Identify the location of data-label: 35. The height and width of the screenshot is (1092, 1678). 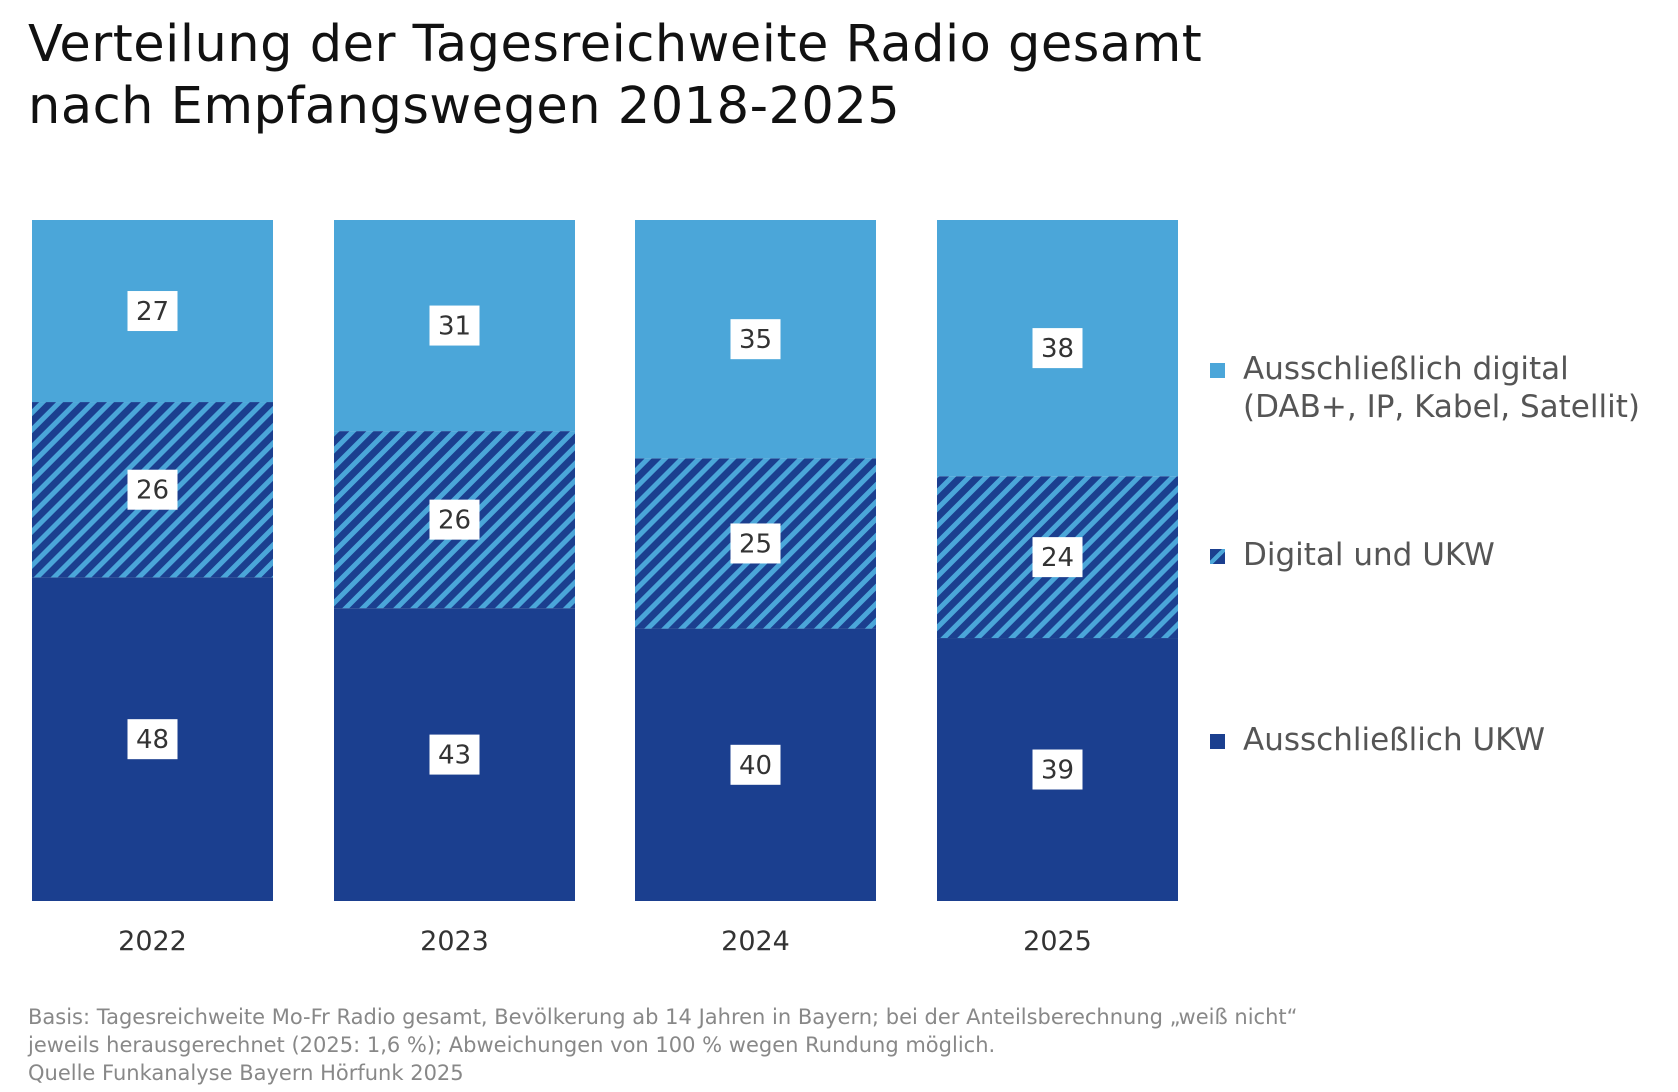
(755, 340).